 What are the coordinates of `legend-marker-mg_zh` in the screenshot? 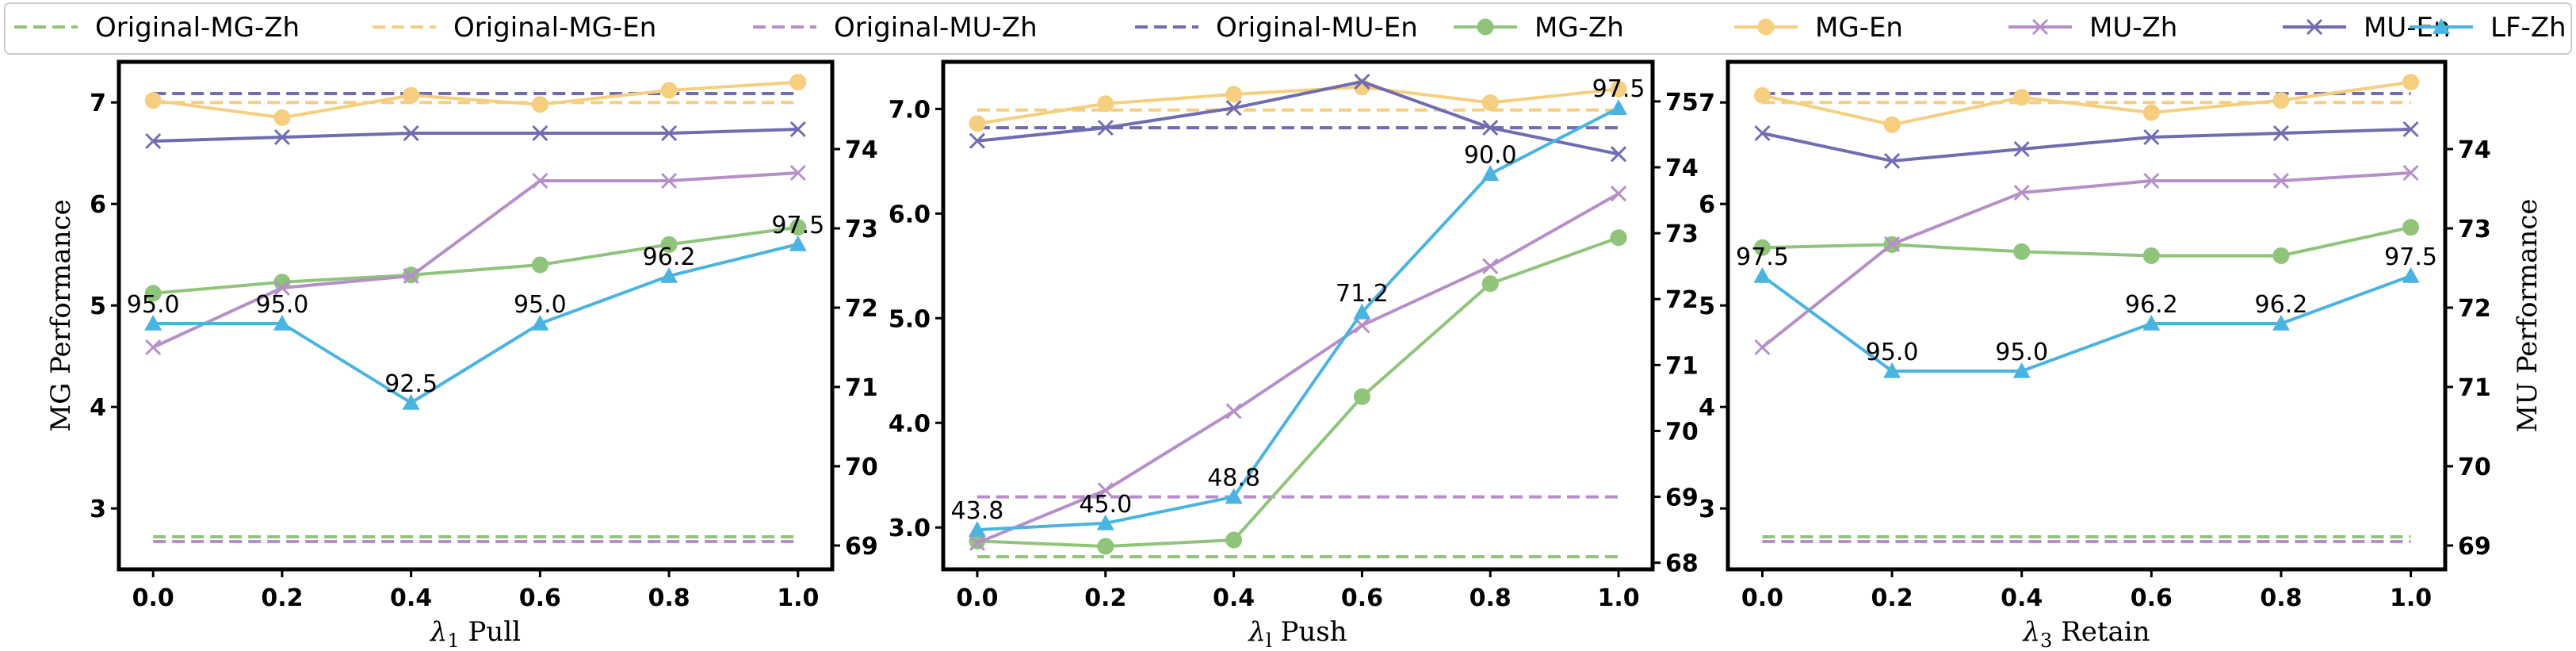 It's located at (1485, 27).